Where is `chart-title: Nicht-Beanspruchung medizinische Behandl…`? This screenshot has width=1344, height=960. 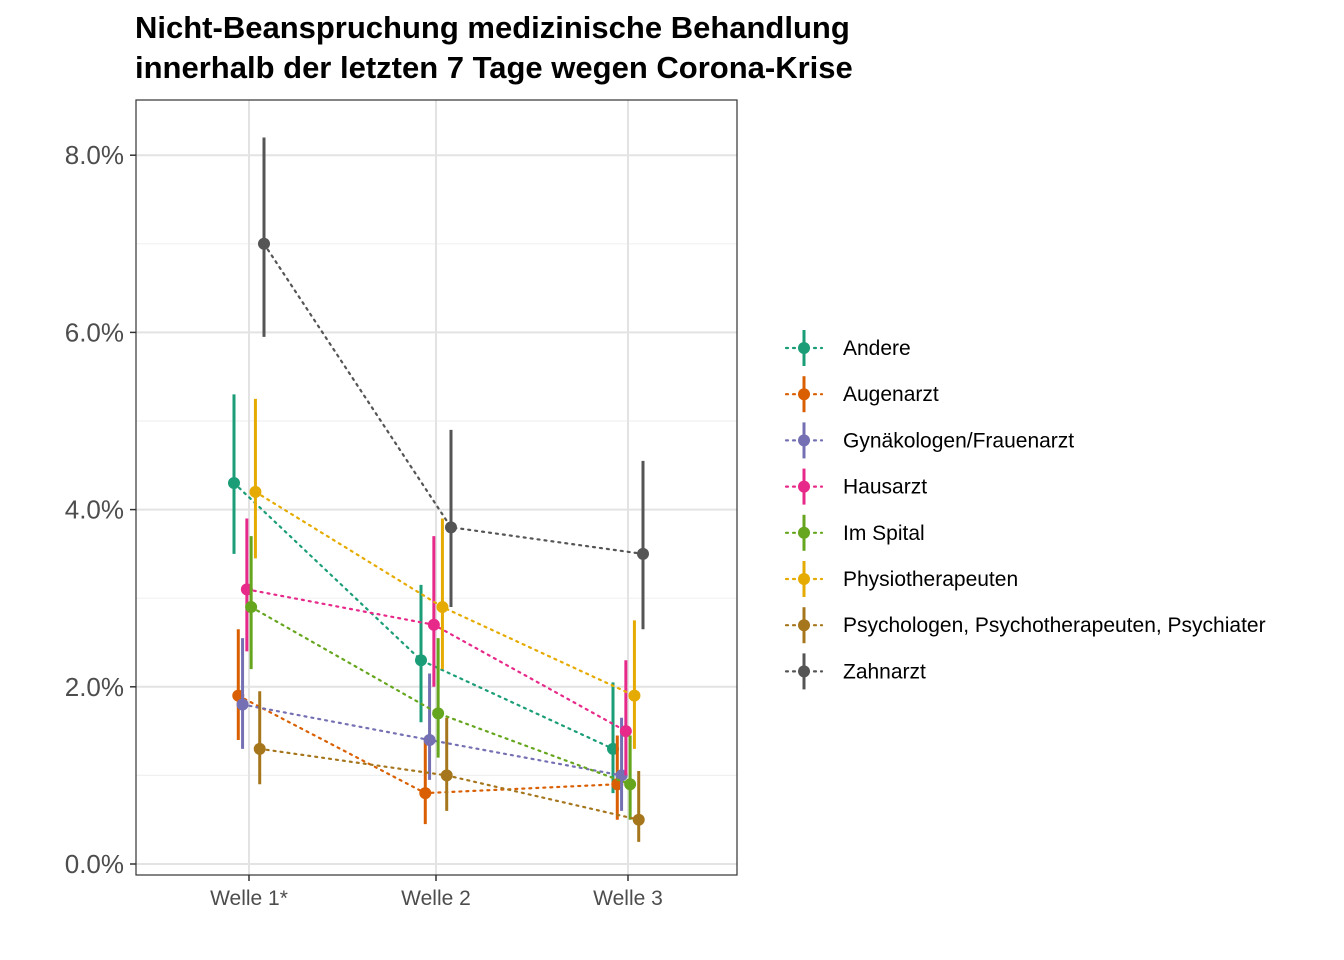
chart-title: Nicht-Beanspruchung medizinische Behandl… is located at coordinates (494, 47).